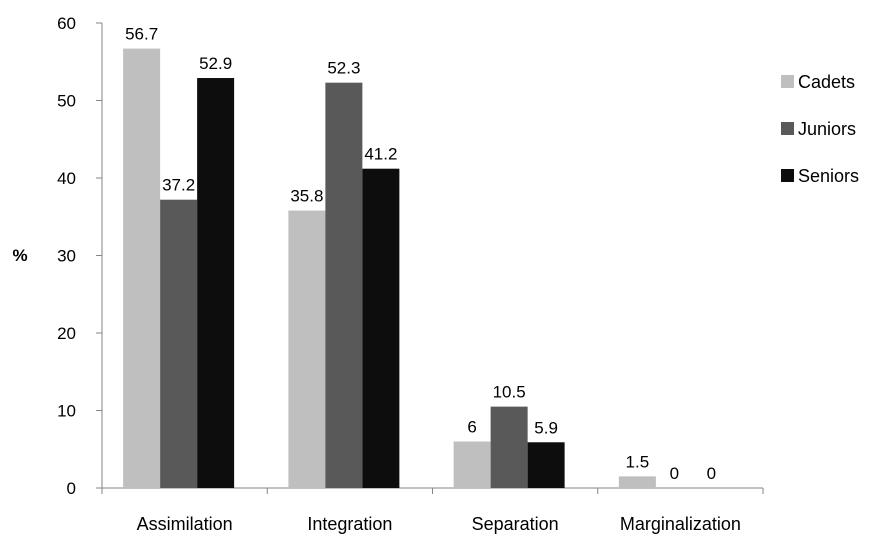  I want to click on data-label: 52.3, so click(343, 68).